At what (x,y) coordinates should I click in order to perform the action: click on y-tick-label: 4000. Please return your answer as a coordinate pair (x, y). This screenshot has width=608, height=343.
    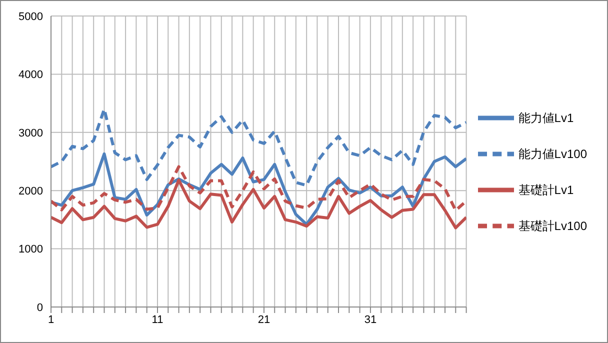
    Looking at the image, I should click on (30, 75).